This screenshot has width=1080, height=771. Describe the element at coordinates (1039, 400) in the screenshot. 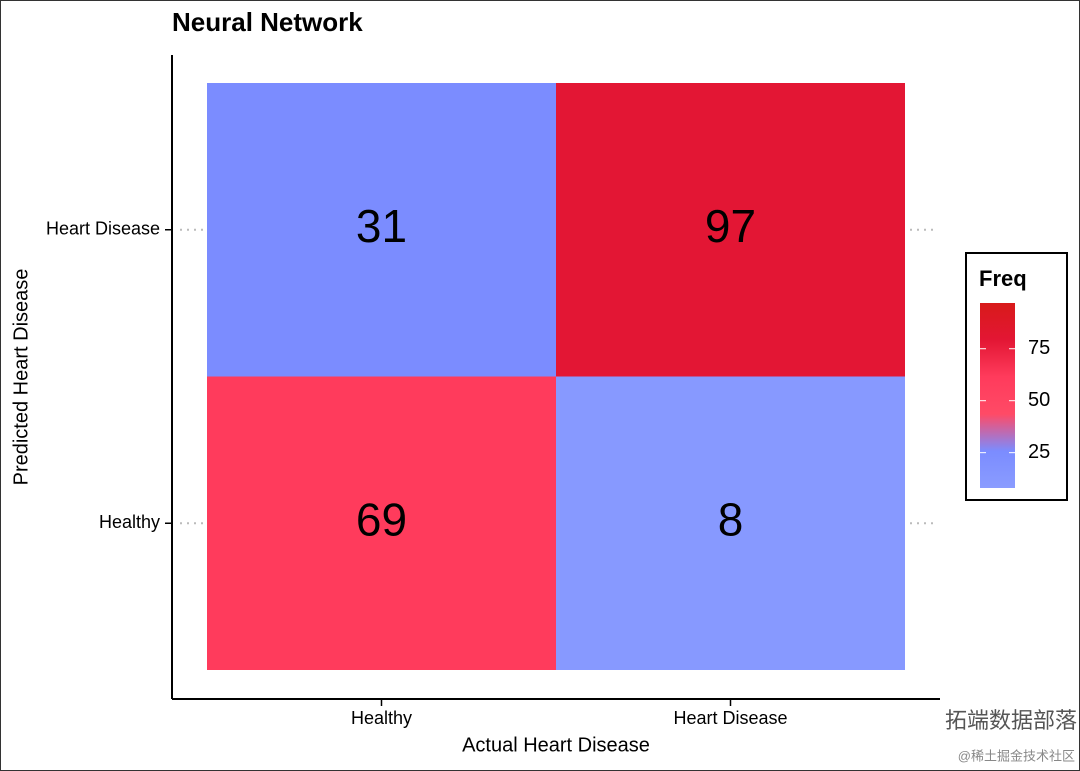

I see `colorbar-tick-label: 50` at that location.